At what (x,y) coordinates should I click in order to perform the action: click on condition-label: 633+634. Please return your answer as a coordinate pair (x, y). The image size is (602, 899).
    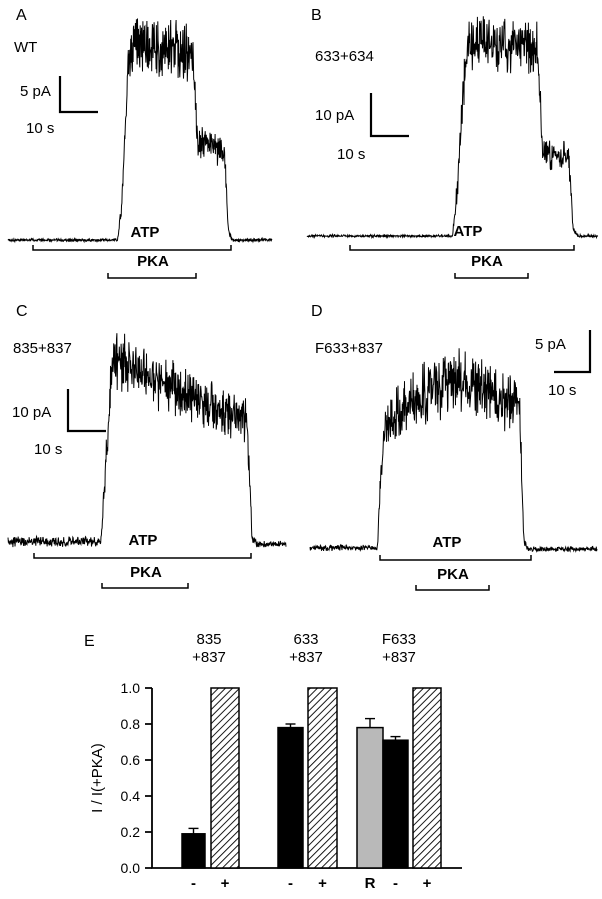
    Looking at the image, I should click on (344, 56).